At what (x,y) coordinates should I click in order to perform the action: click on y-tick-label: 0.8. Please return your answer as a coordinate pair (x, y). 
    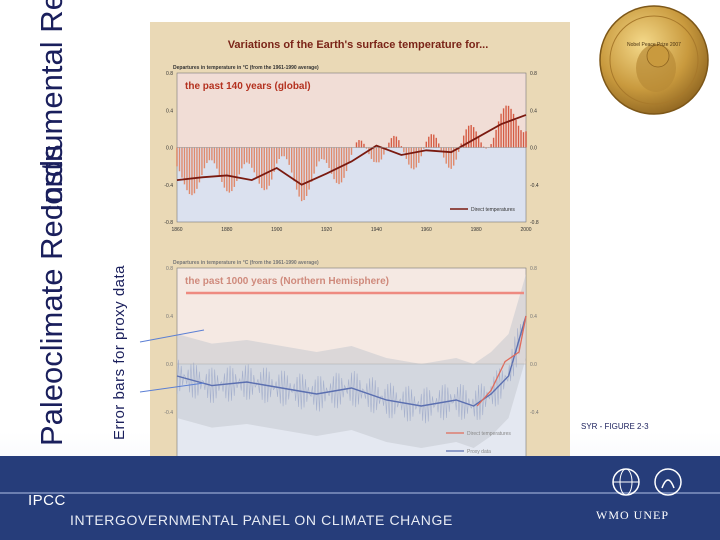
    Looking at the image, I should click on (533, 74).